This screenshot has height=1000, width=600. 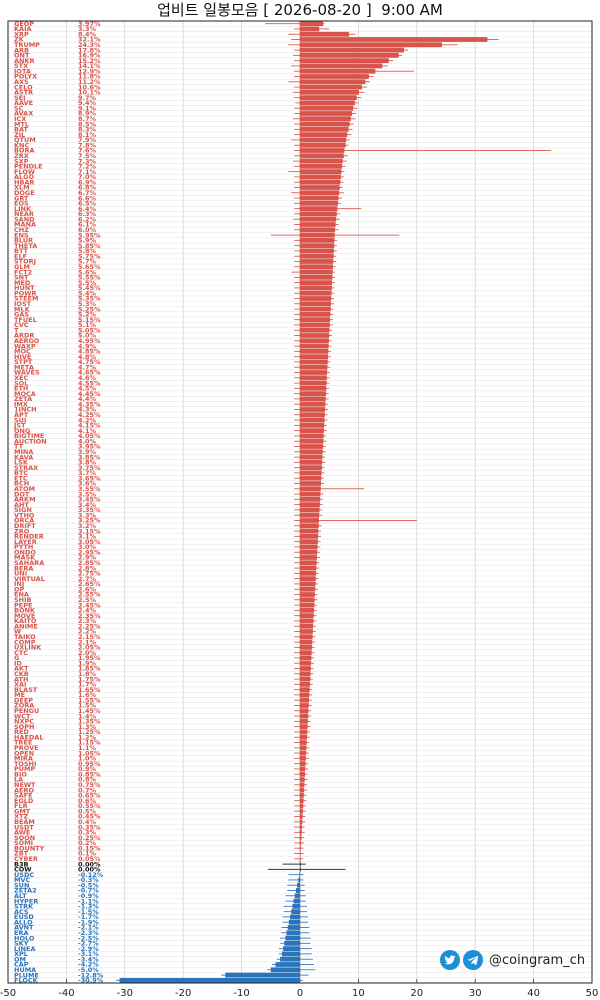 I want to click on percent-label: 1.7%, so click(x=87, y=685).